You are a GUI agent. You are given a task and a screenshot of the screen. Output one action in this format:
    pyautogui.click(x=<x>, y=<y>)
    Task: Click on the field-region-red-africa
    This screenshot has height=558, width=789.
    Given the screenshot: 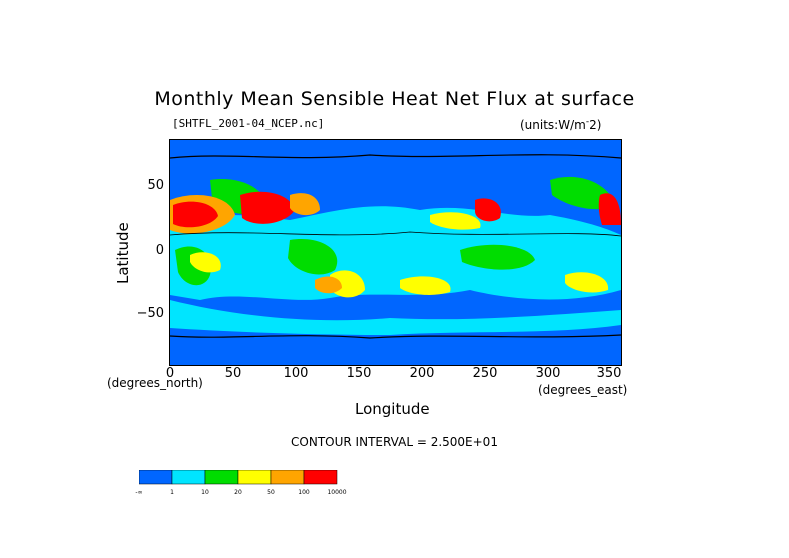 What is the action you would take?
    pyautogui.click(x=195, y=214)
    